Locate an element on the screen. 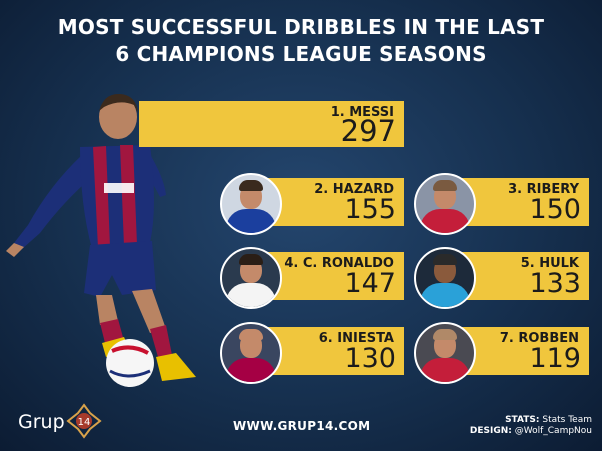  rank-card-messi: 1. MESSI 297 is located at coordinates (271, 124).